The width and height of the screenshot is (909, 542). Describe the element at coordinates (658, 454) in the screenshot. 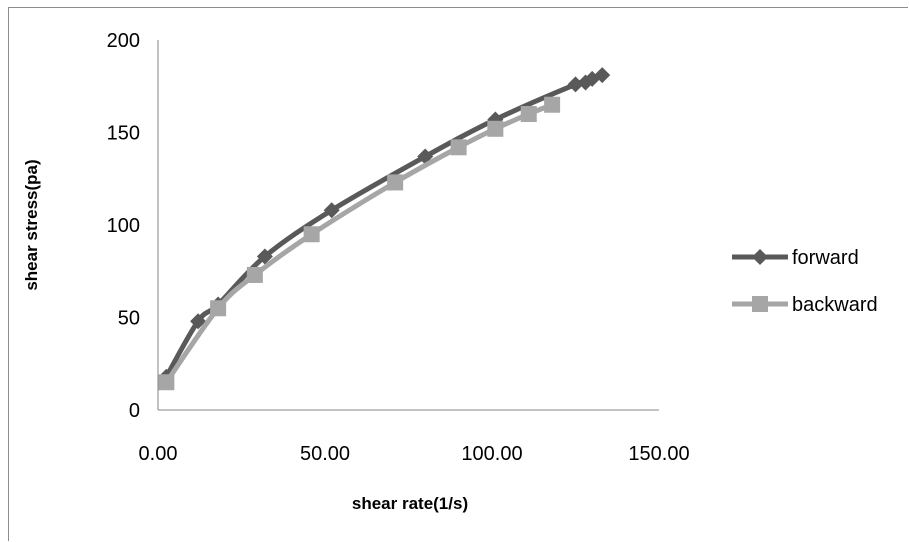

I see `x-tick-label: 150.00` at that location.